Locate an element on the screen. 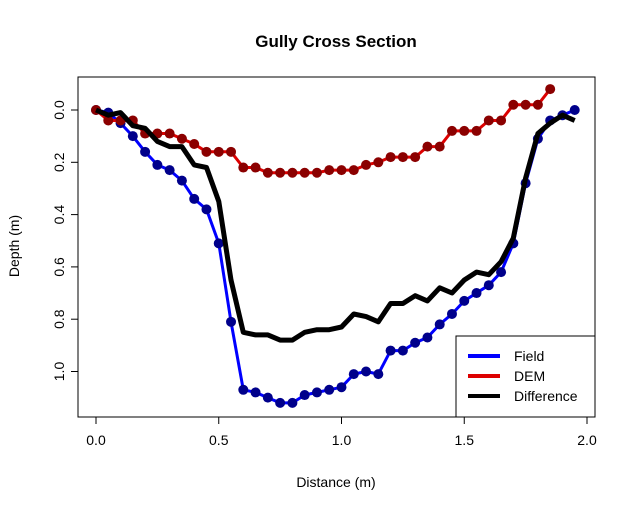 The image size is (634, 512). legend-label-field: Field is located at coordinates (529, 356).